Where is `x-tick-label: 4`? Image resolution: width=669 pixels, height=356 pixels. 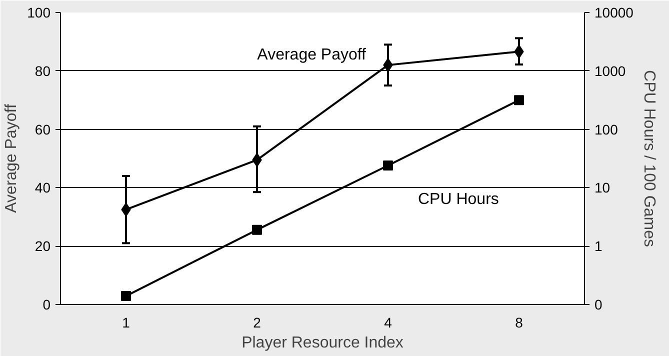 x-tick-label: 4 is located at coordinates (388, 322).